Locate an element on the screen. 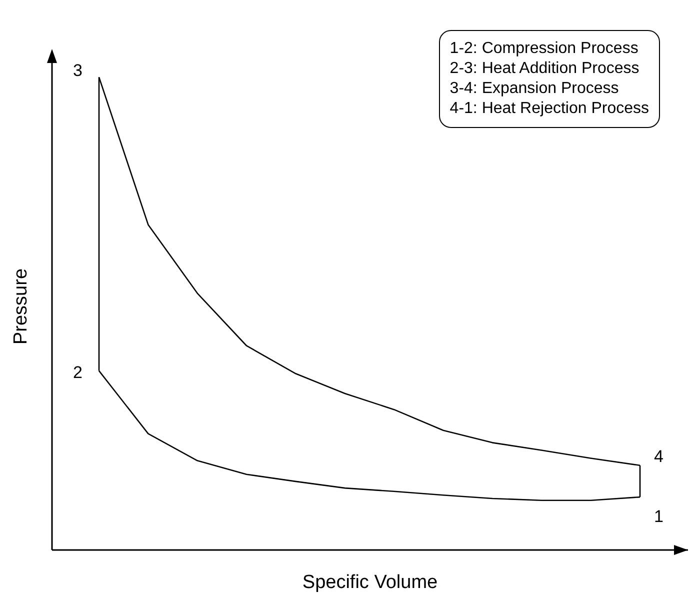 This screenshot has height=596, width=691. annotation: 3-4: Expansion Process is located at coordinates (535, 89).